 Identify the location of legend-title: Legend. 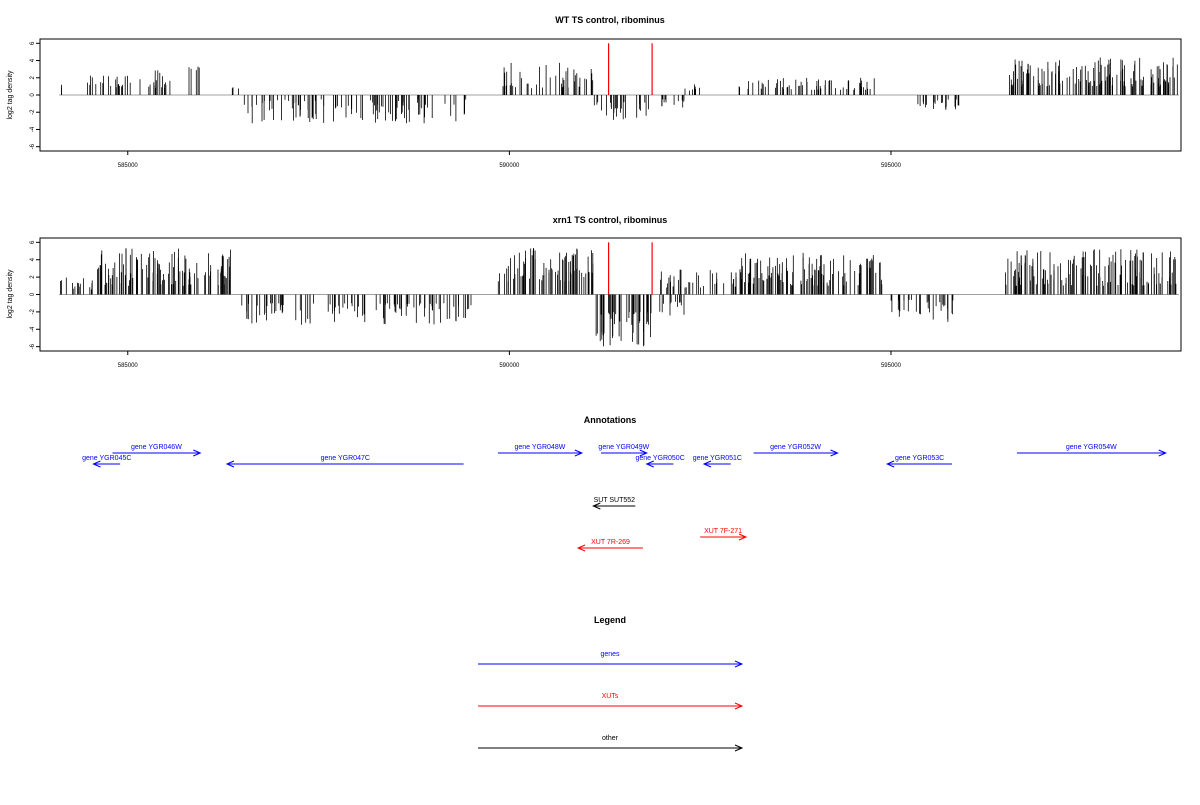
(610, 620).